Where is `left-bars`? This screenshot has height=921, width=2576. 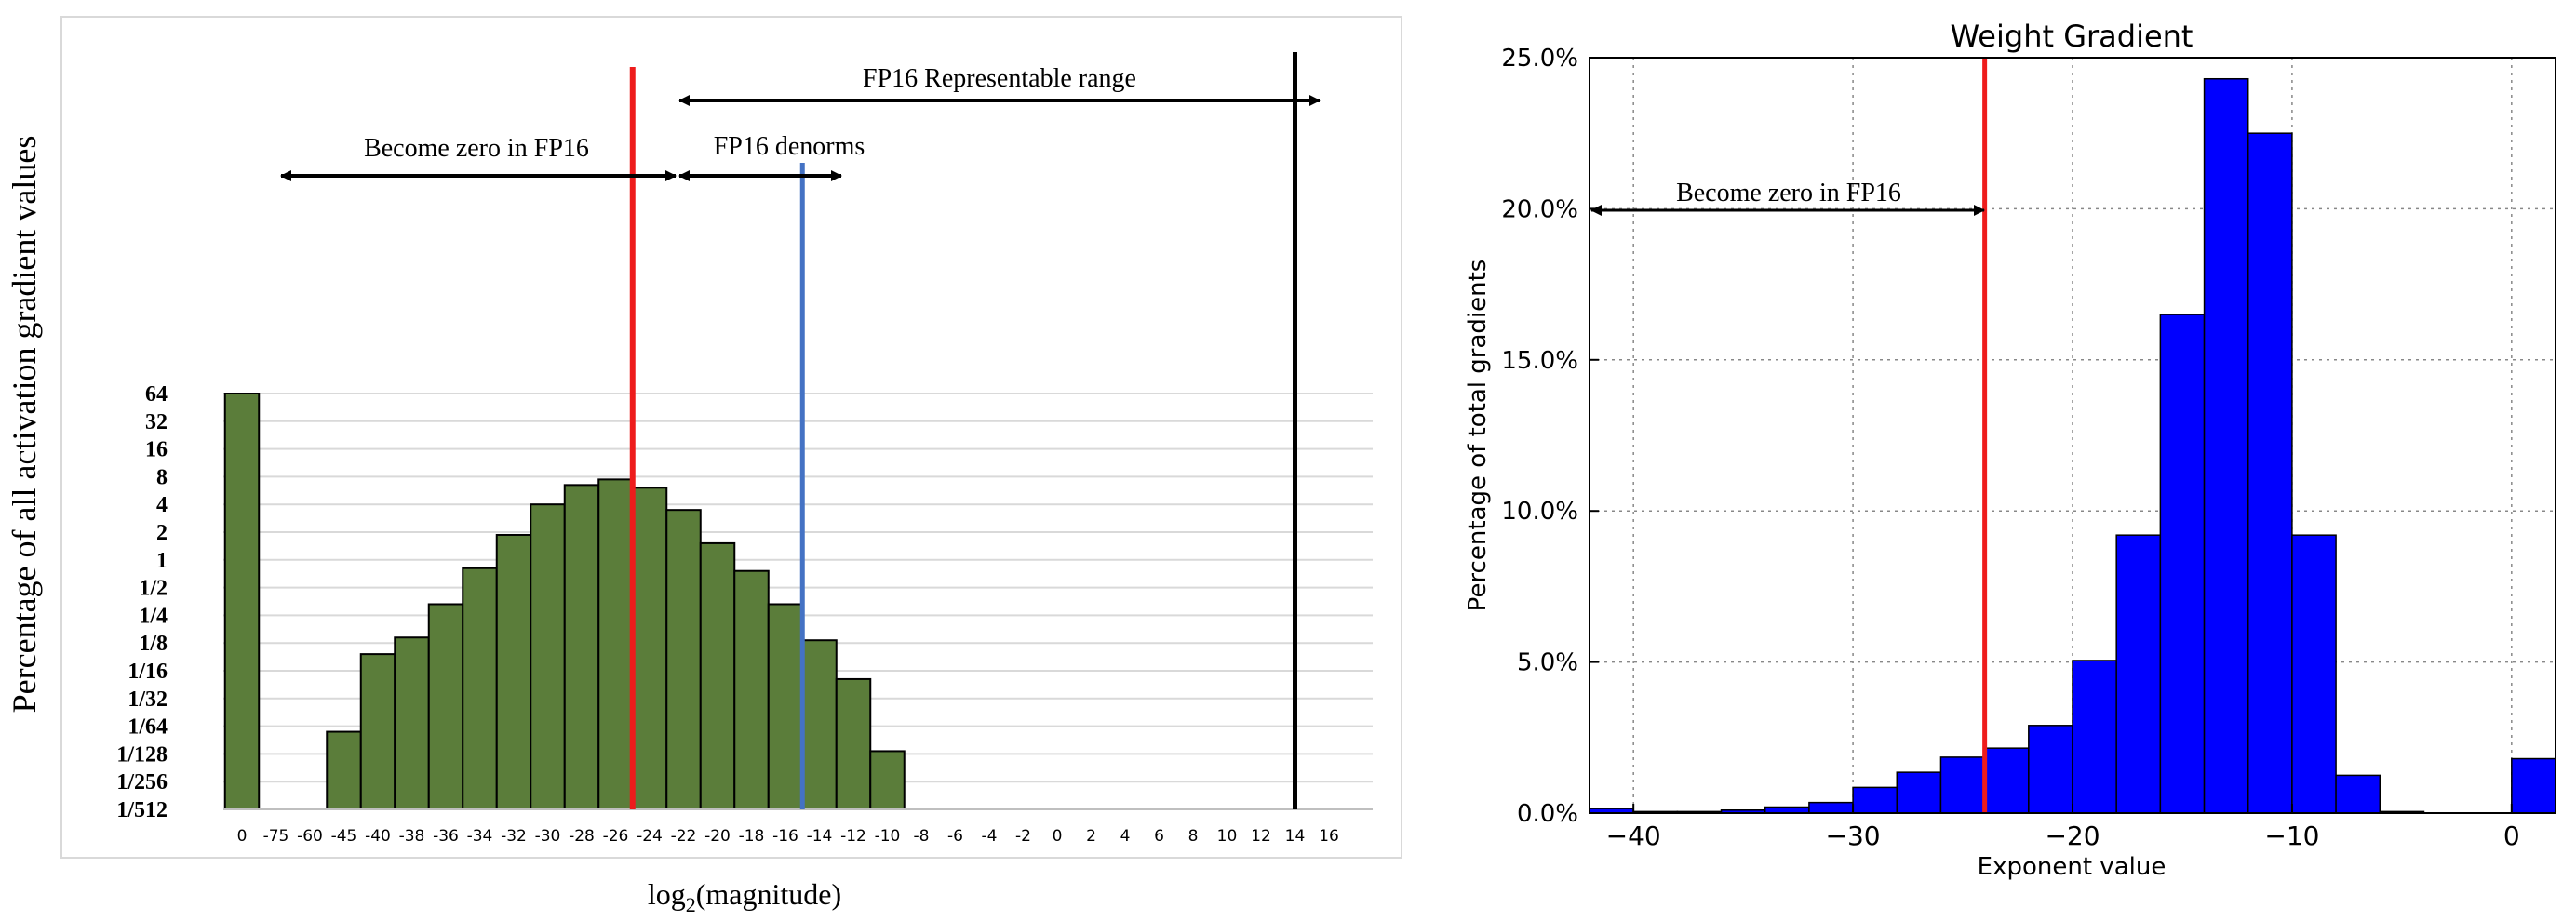
left-bars is located at coordinates (564, 602).